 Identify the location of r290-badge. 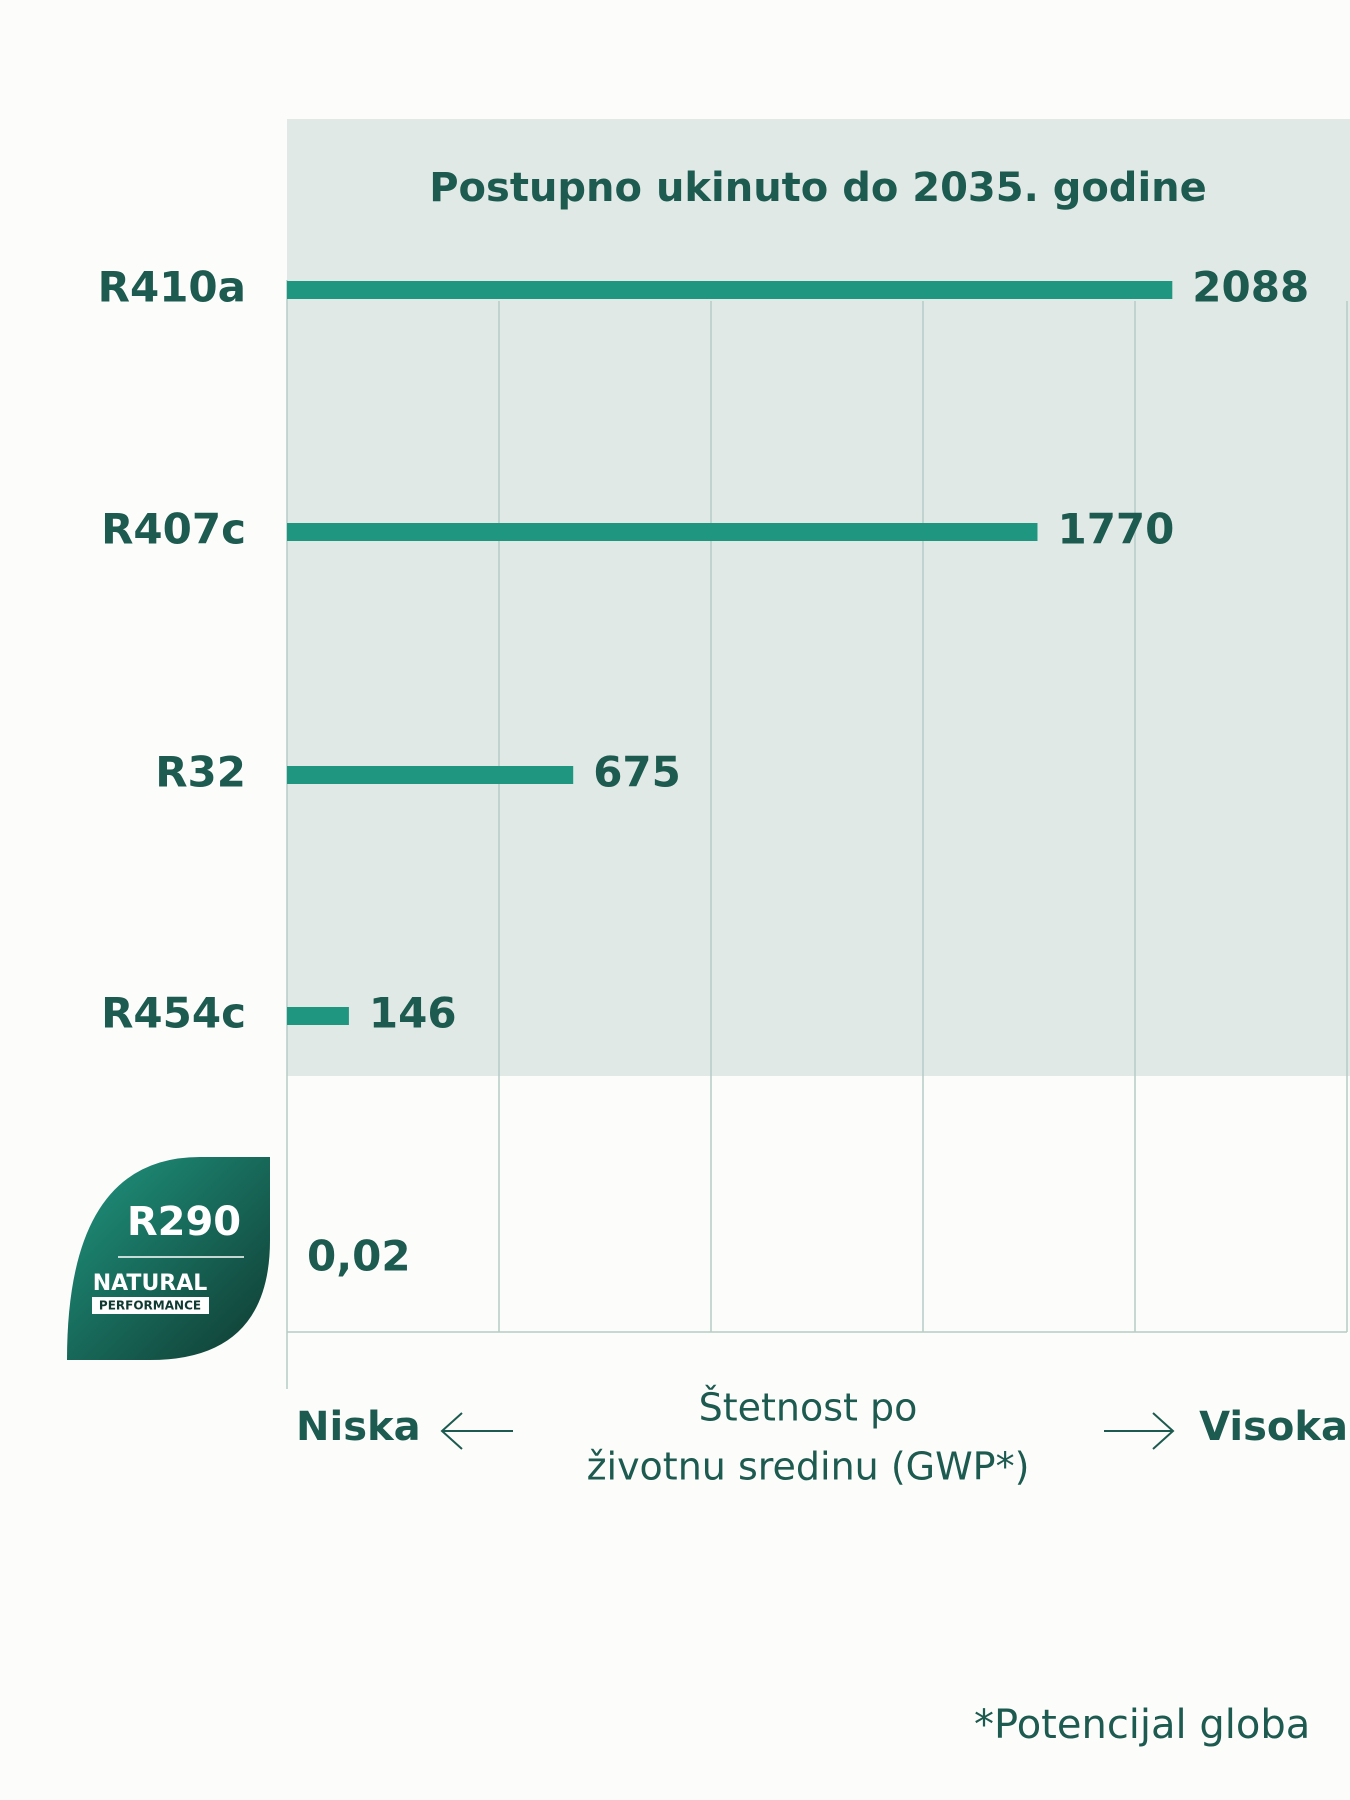
(168, 1258).